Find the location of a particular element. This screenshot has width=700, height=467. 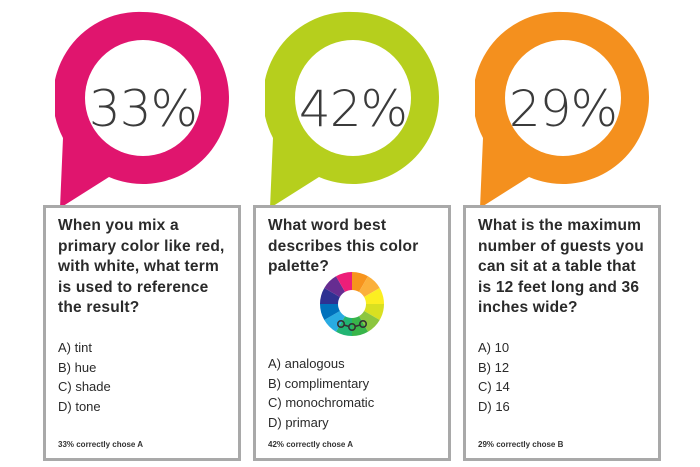

answer-list: A) tint B) hue C) shade D) tone is located at coordinates (144, 377).